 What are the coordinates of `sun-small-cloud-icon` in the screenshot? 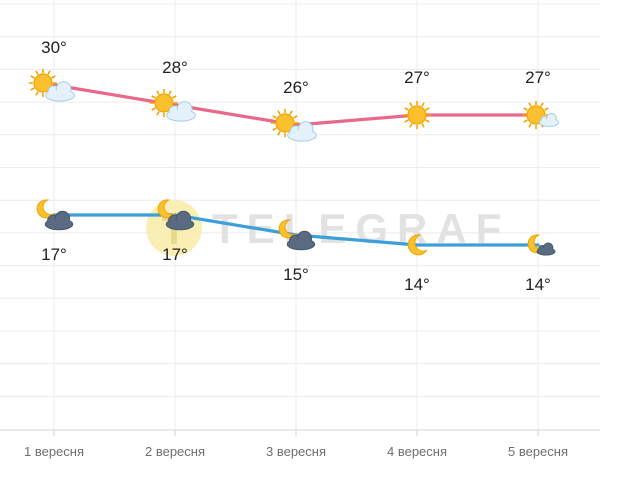 It's located at (540, 115).